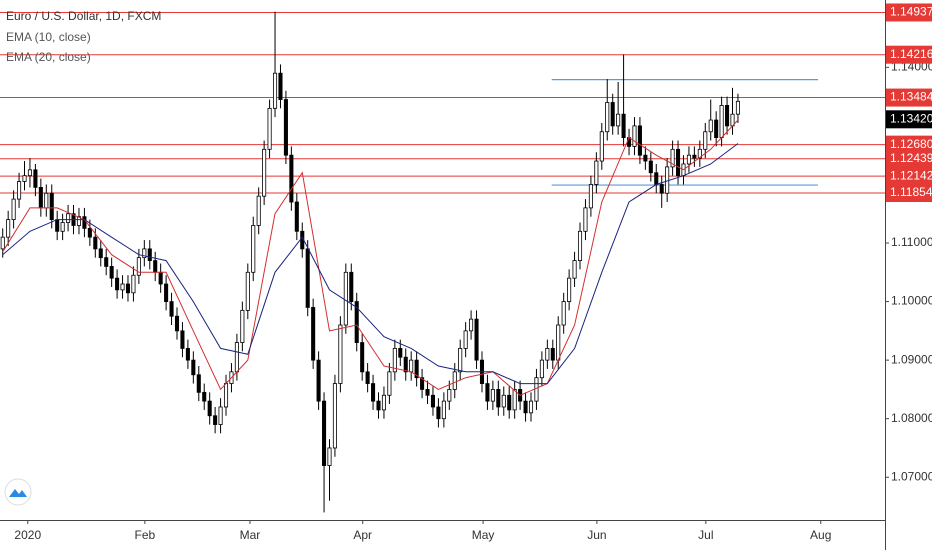 The width and height of the screenshot is (932, 550). Describe the element at coordinates (911, 175) in the screenshot. I see `price-label: 1.12142` at that location.